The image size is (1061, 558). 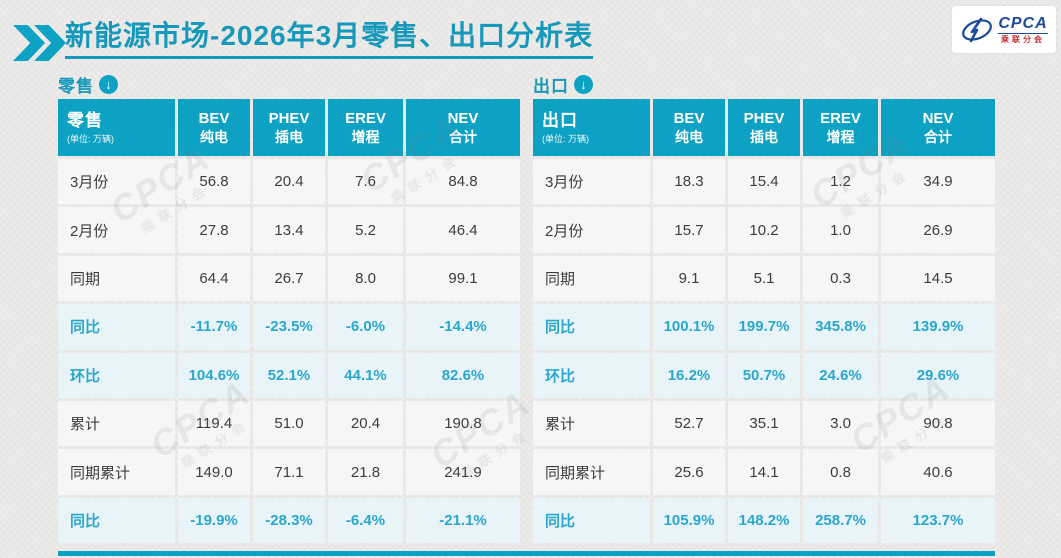 What do you see at coordinates (938, 327) in the screenshot?
I see `cell-value: 139.9%` at bounding box center [938, 327].